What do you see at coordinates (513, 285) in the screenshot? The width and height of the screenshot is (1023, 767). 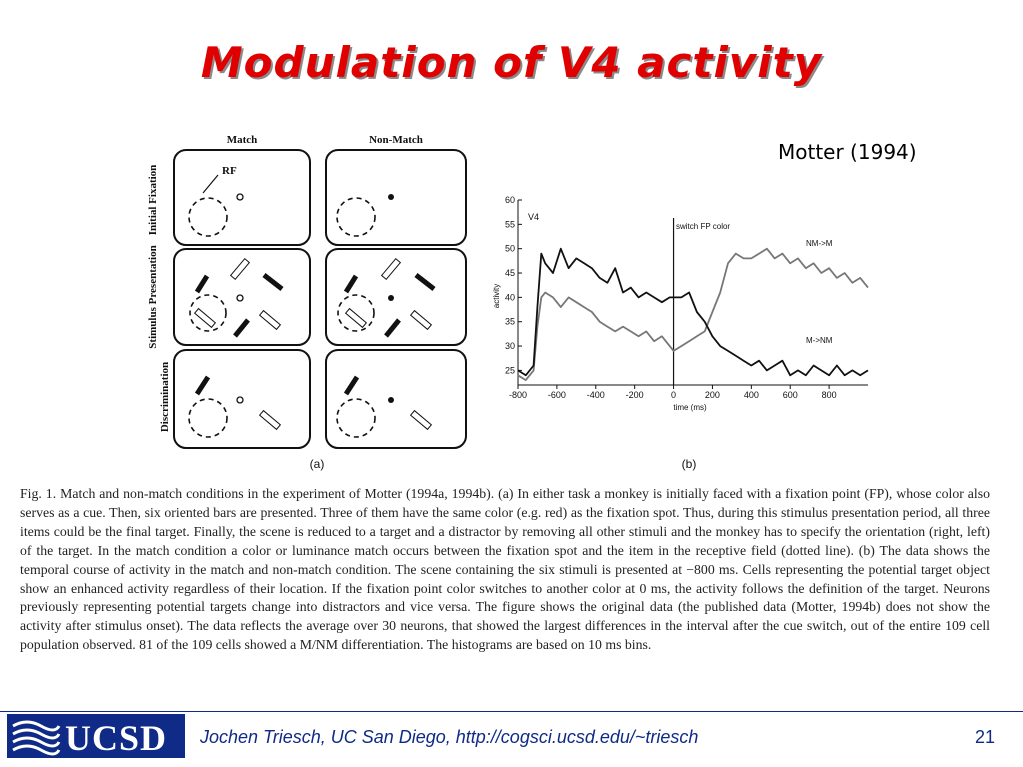 I see `y-ticks: 60 55 50 45 40 35 30 25` at bounding box center [513, 285].